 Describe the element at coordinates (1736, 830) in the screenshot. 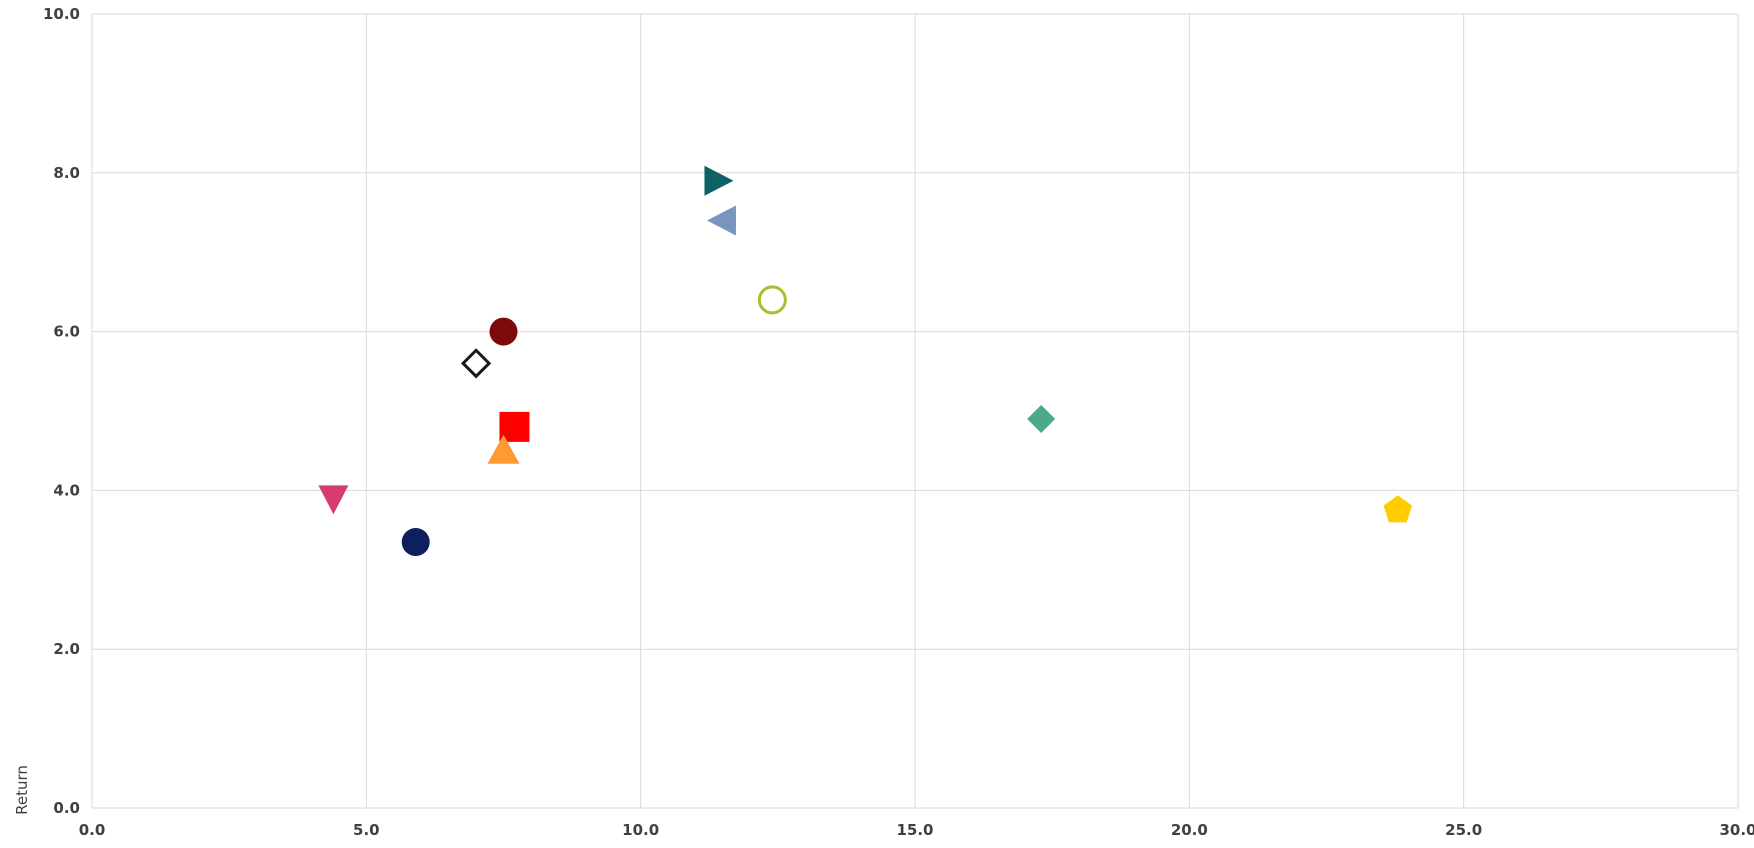

I see `x-tick-label: 30.0` at that location.